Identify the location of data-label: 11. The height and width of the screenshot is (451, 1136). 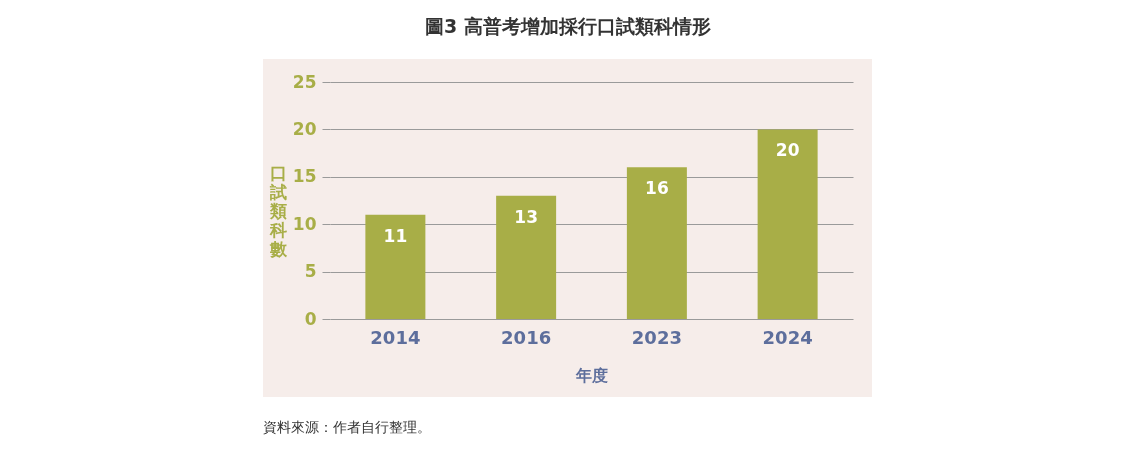
(395, 235).